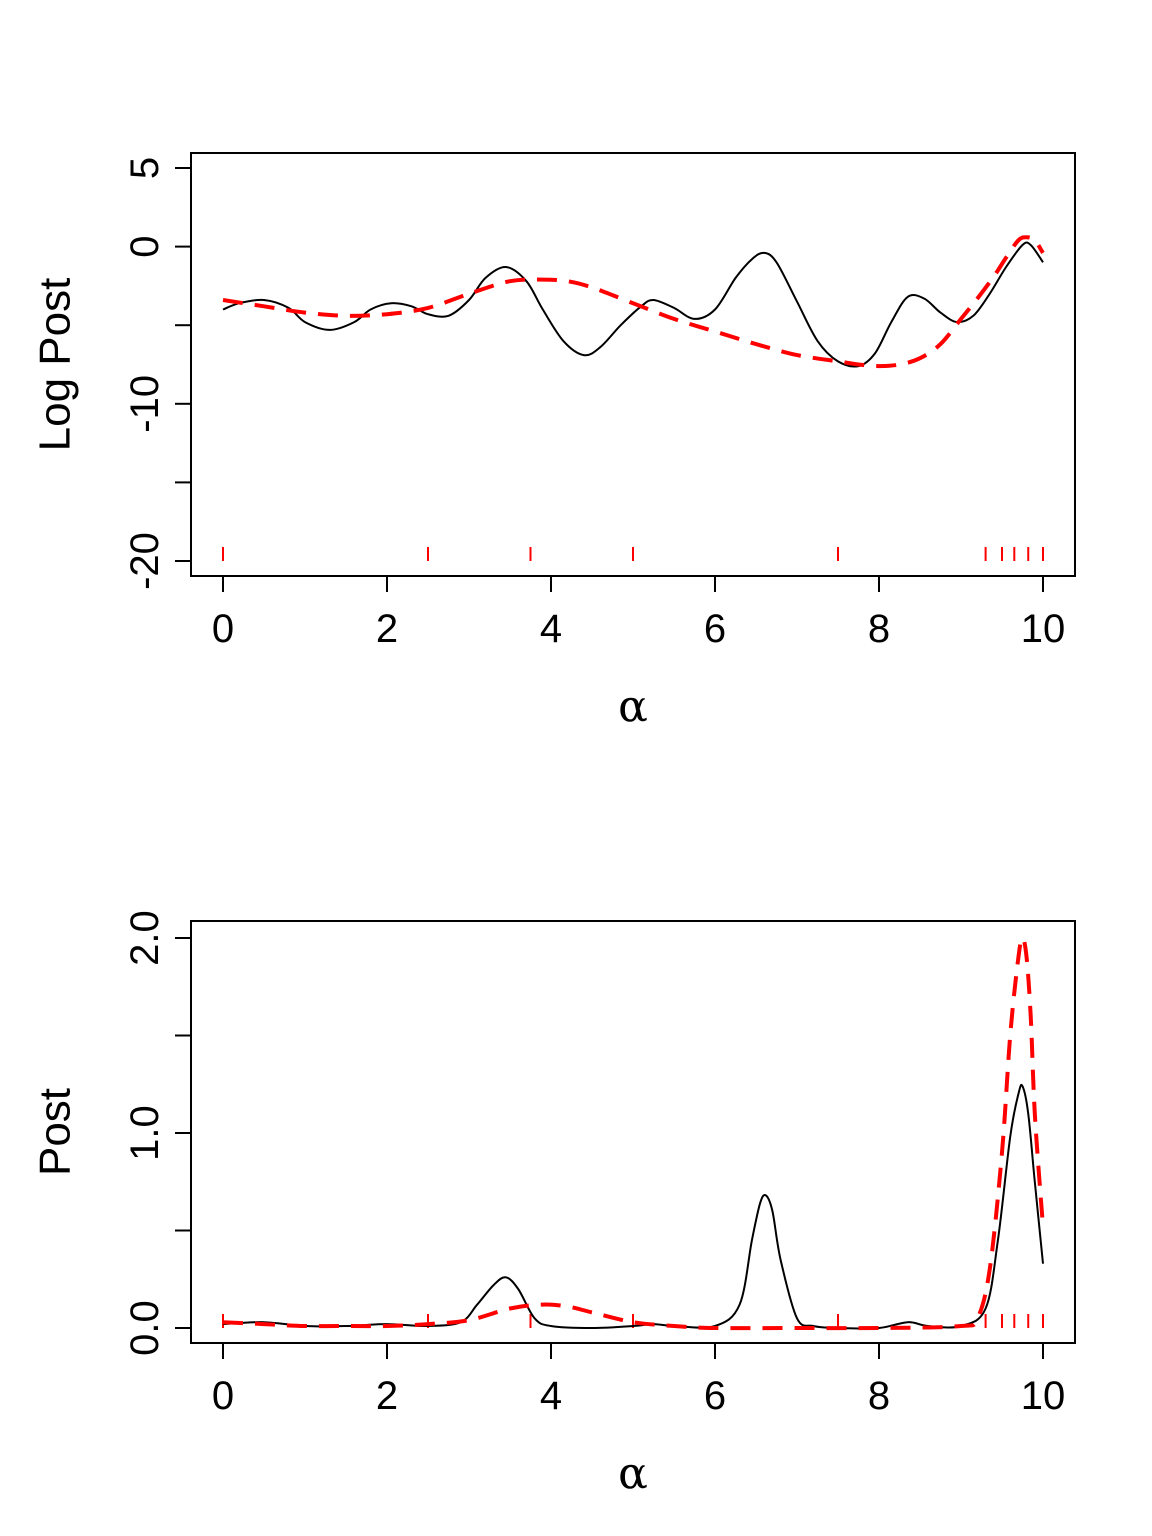 The height and width of the screenshot is (1536, 1152). What do you see at coordinates (145, 938) in the screenshot?
I see `y-tick-label: 2.0` at bounding box center [145, 938].